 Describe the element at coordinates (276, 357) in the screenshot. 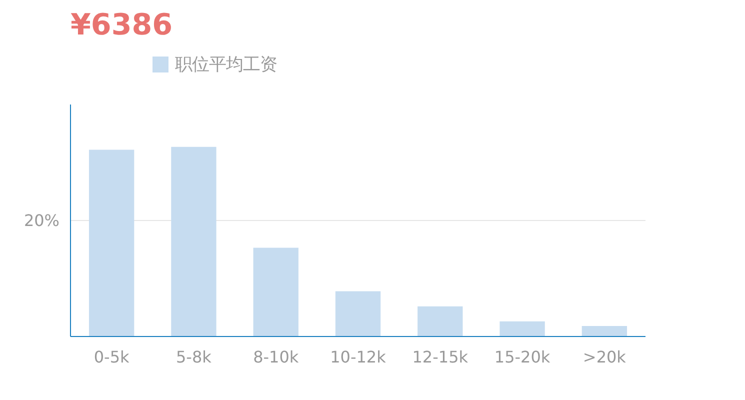

I see `x-tick-label: 8-10k` at that location.